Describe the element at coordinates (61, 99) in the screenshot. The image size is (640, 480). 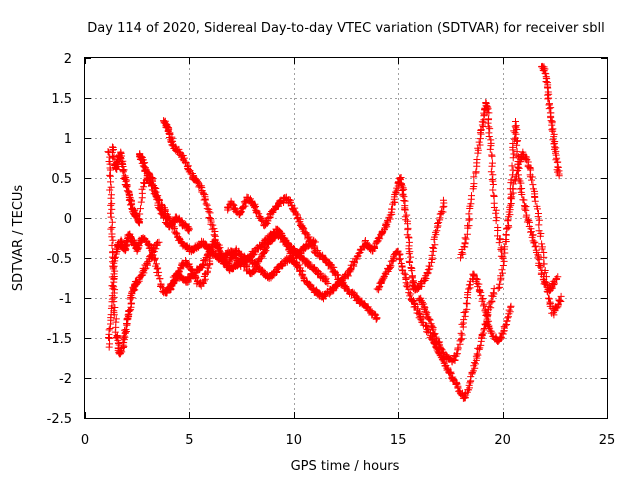
I see `y-tick-label: 1.5` at that location.